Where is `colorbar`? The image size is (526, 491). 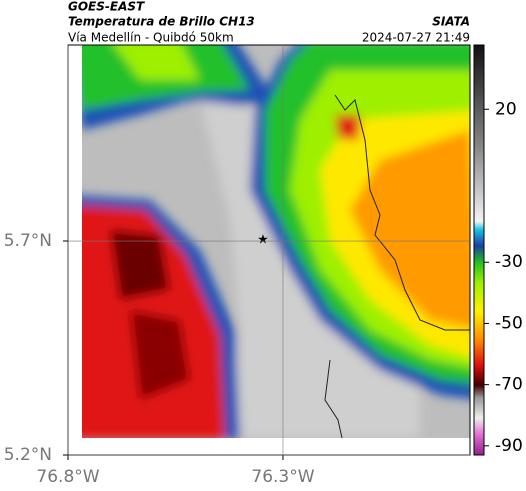 colorbar is located at coordinates (479, 250).